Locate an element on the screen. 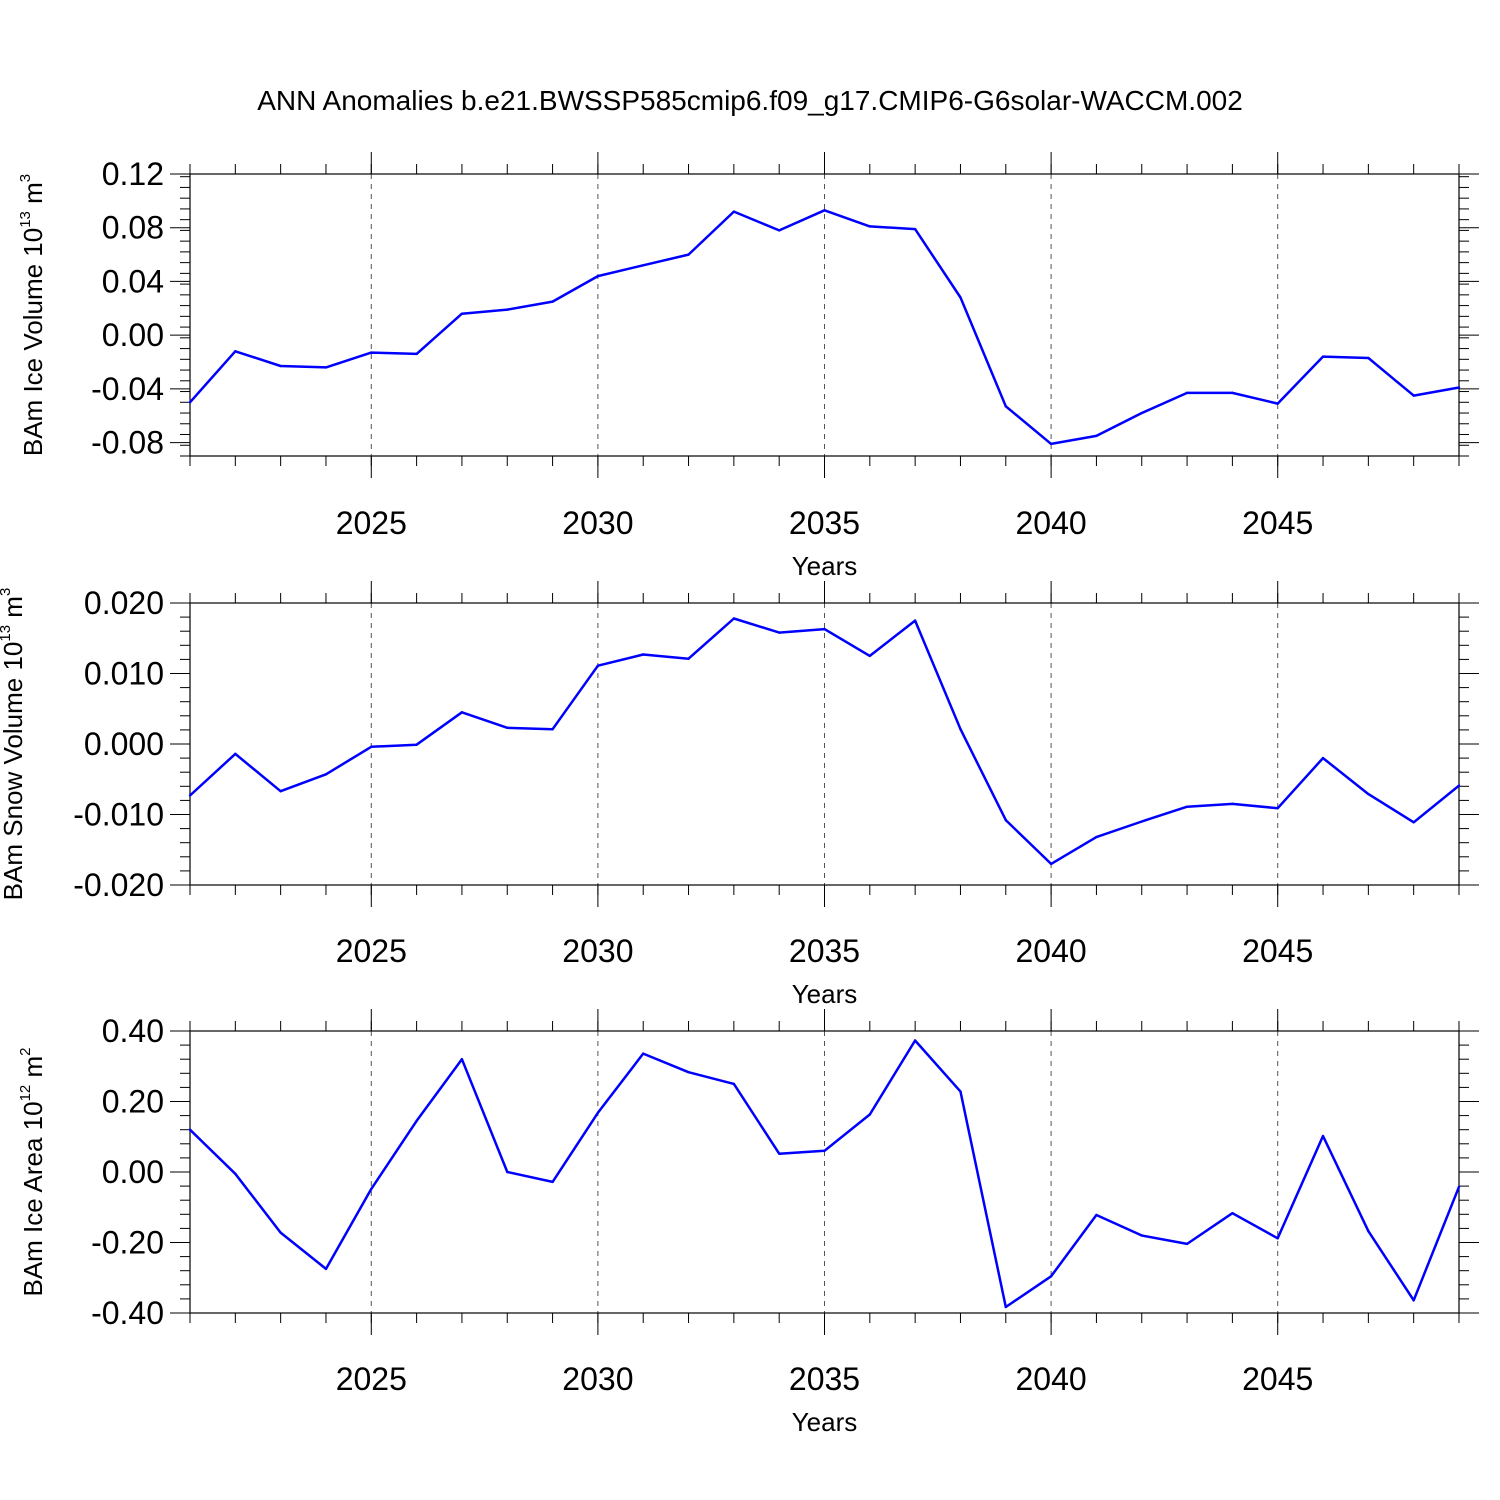  ytick-label: -0.010 is located at coordinates (118, 815).